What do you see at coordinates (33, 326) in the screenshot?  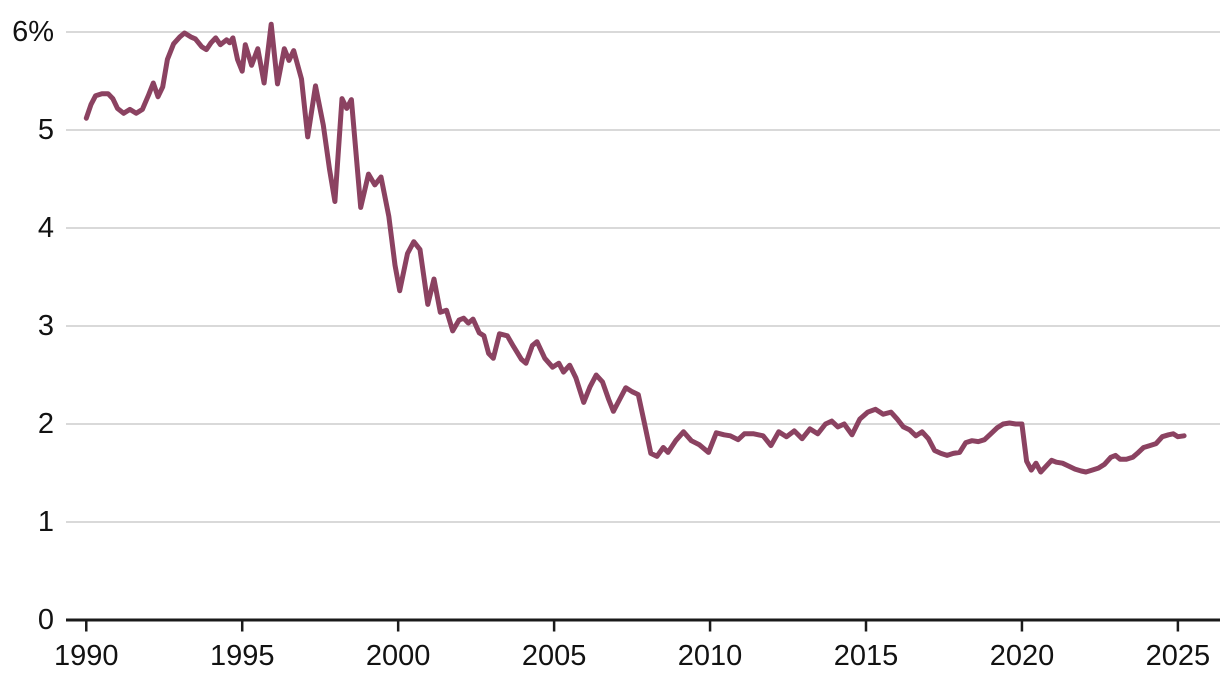 I see `y-axis-labels: 0 1 2 3 4 5 6%` at bounding box center [33, 326].